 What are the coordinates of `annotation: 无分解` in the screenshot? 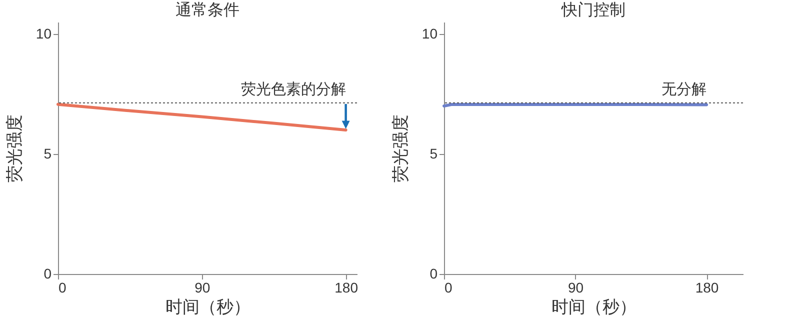 It's located at (684, 89).